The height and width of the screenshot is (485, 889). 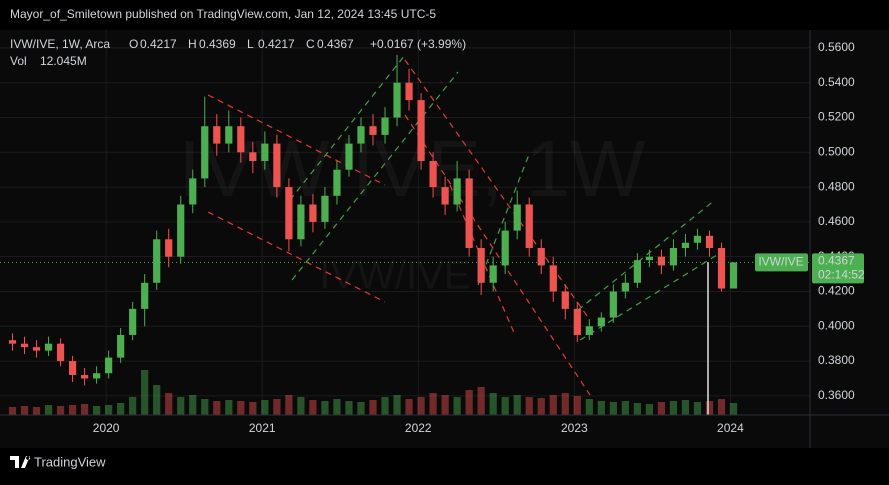 What do you see at coordinates (262, 428) in the screenshot?
I see `x-tick-label: 2021` at bounding box center [262, 428].